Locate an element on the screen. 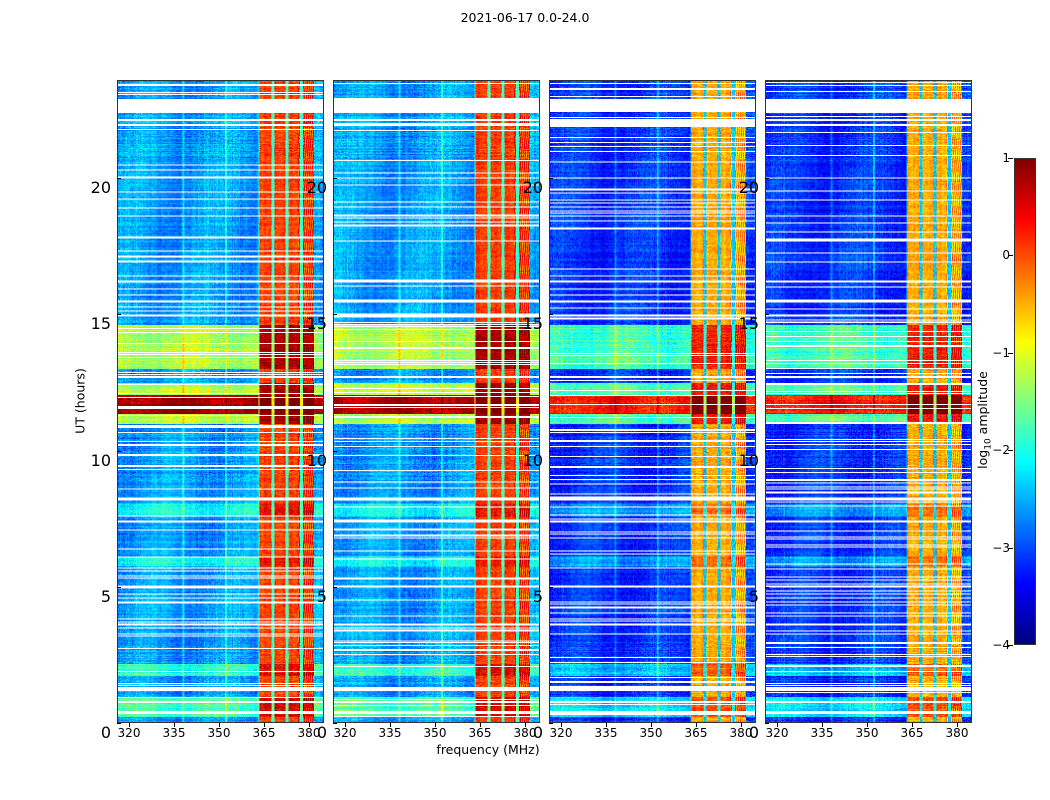 This screenshot has width=1050, height=800. colorbar-tick-label: −3 is located at coordinates (1001, 547).